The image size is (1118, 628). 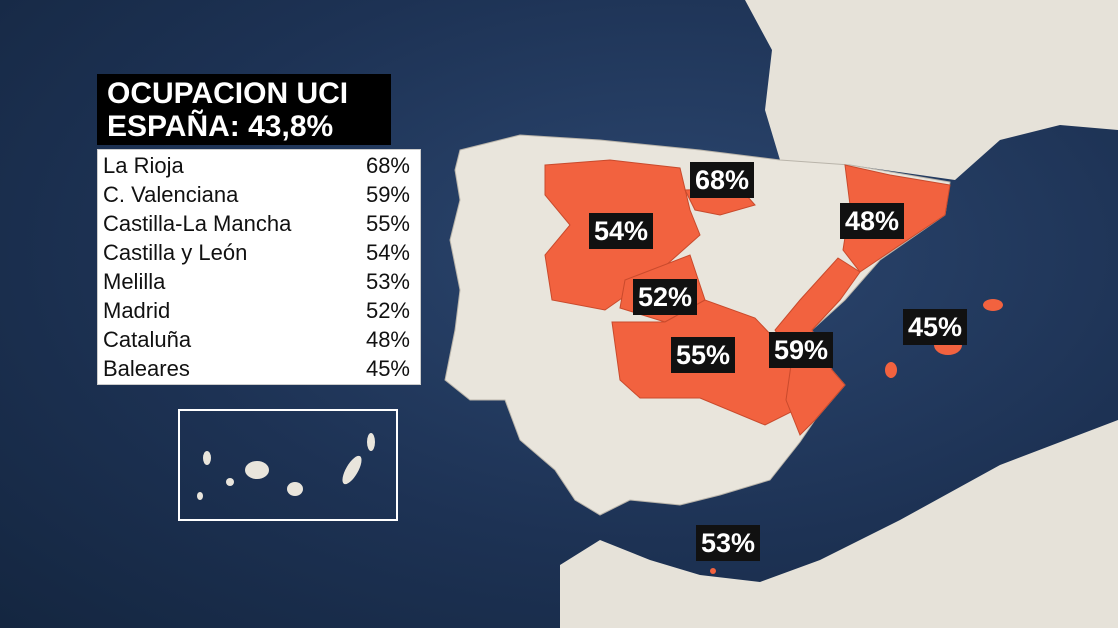 What do you see at coordinates (935, 327) in the screenshot?
I see `label-baleares: 45%` at bounding box center [935, 327].